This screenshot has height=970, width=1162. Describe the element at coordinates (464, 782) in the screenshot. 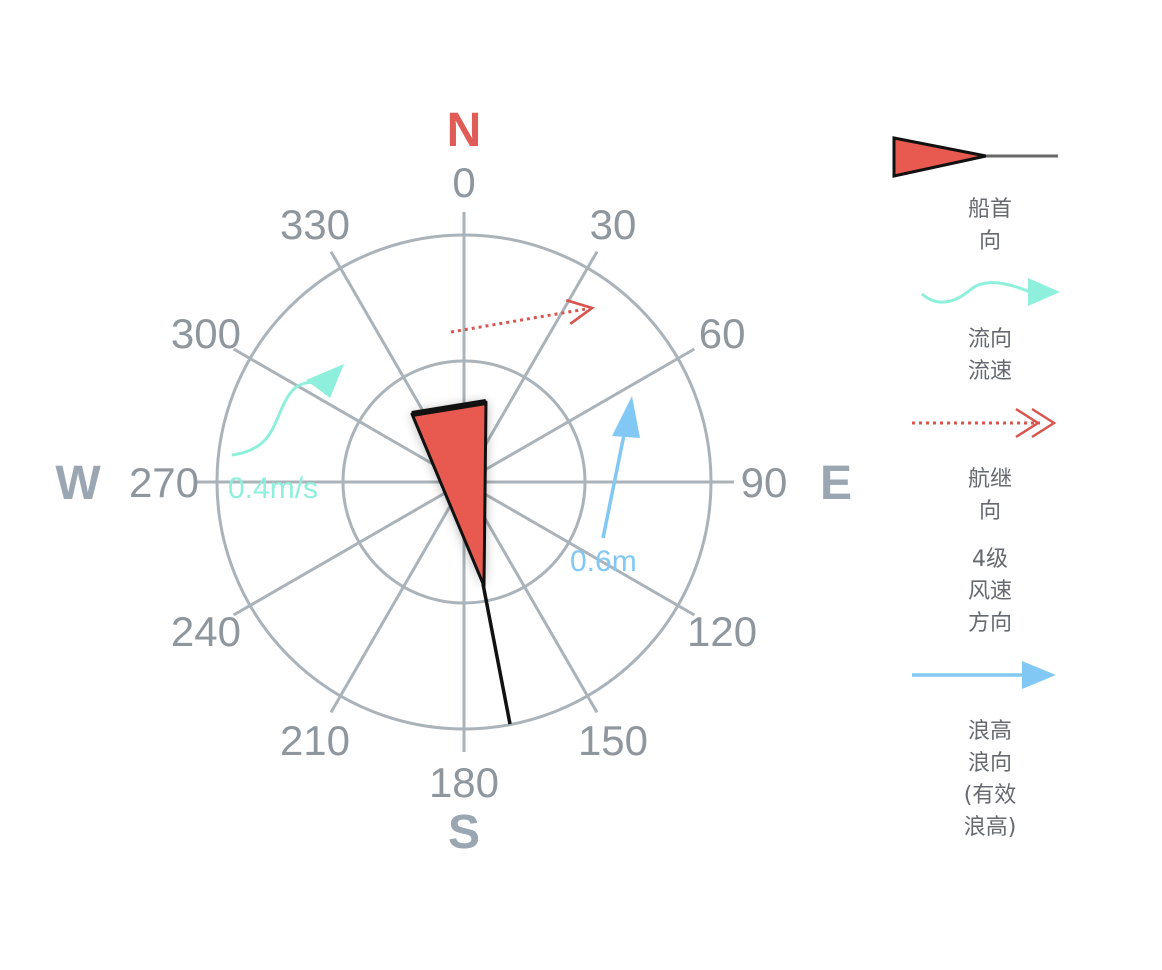

I see `degree-label: 180` at that location.